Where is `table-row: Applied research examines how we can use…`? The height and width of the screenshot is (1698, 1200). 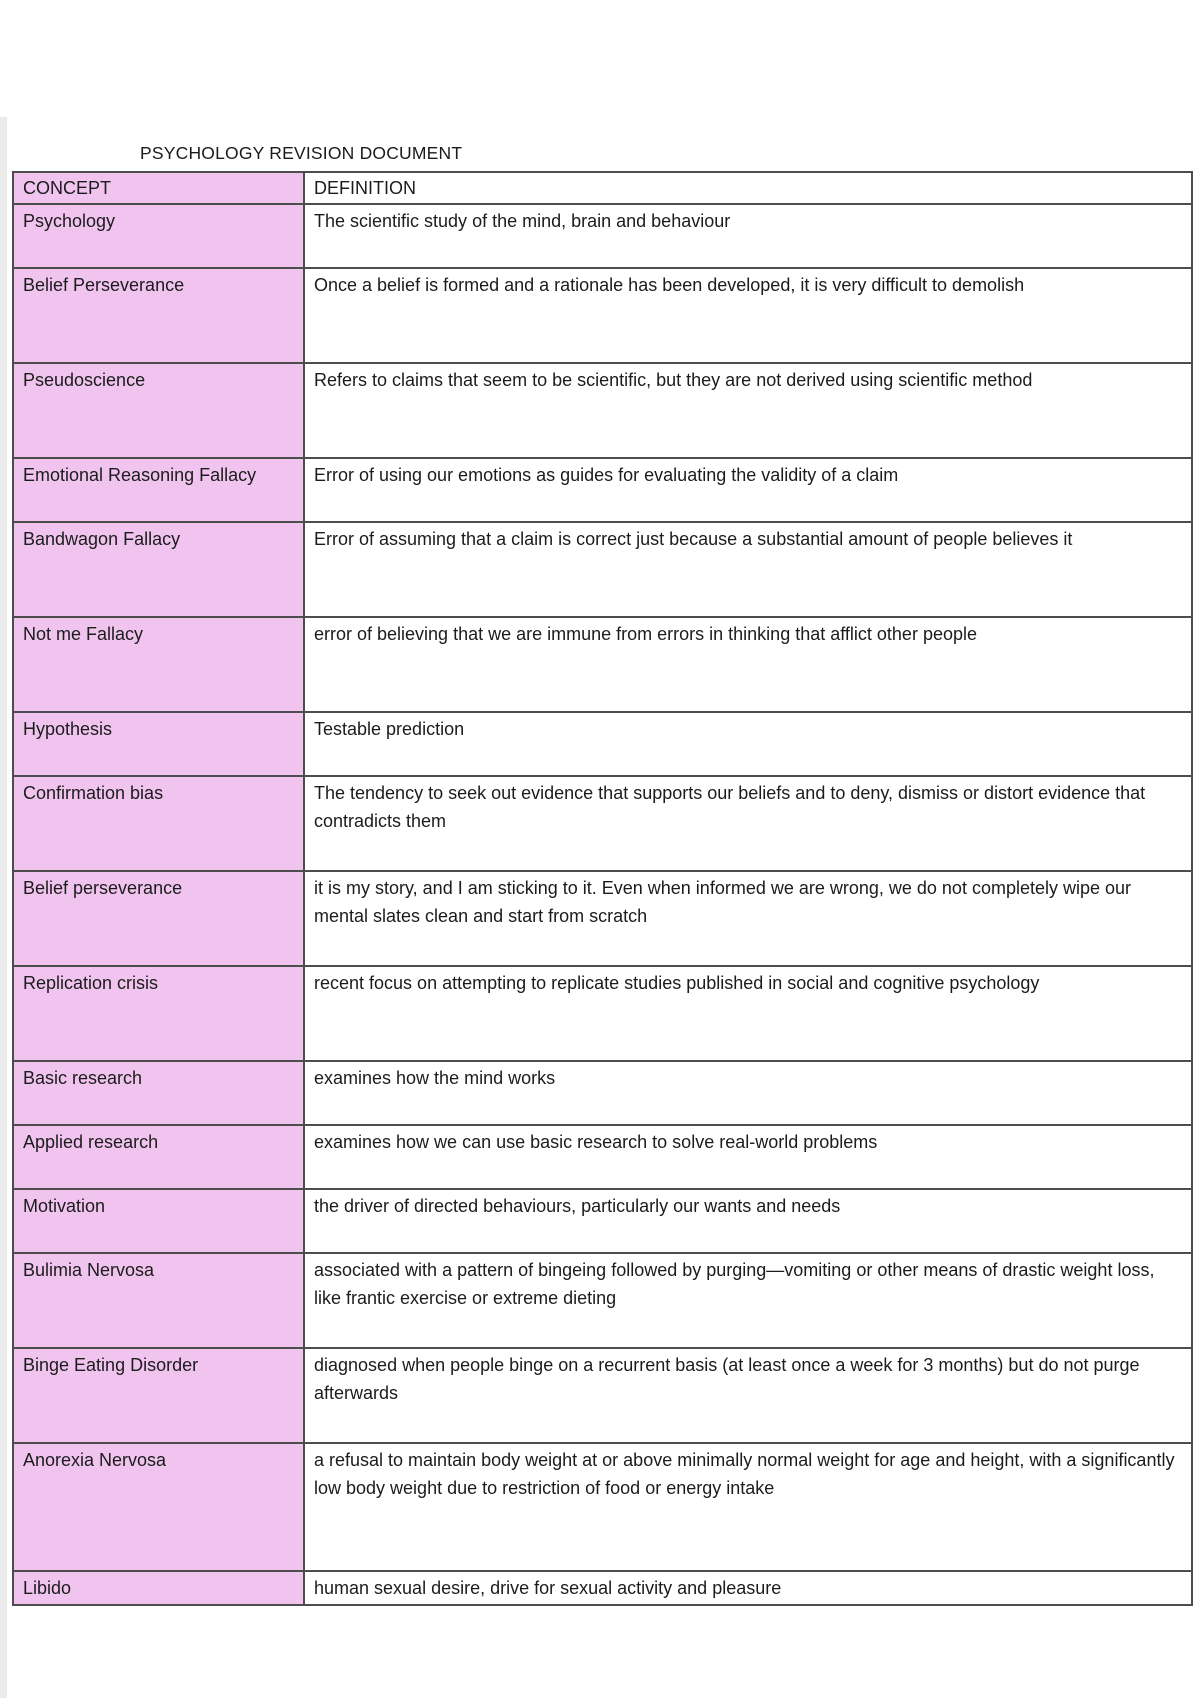 table-row: Applied research examines how we can use… is located at coordinates (602, 1157).